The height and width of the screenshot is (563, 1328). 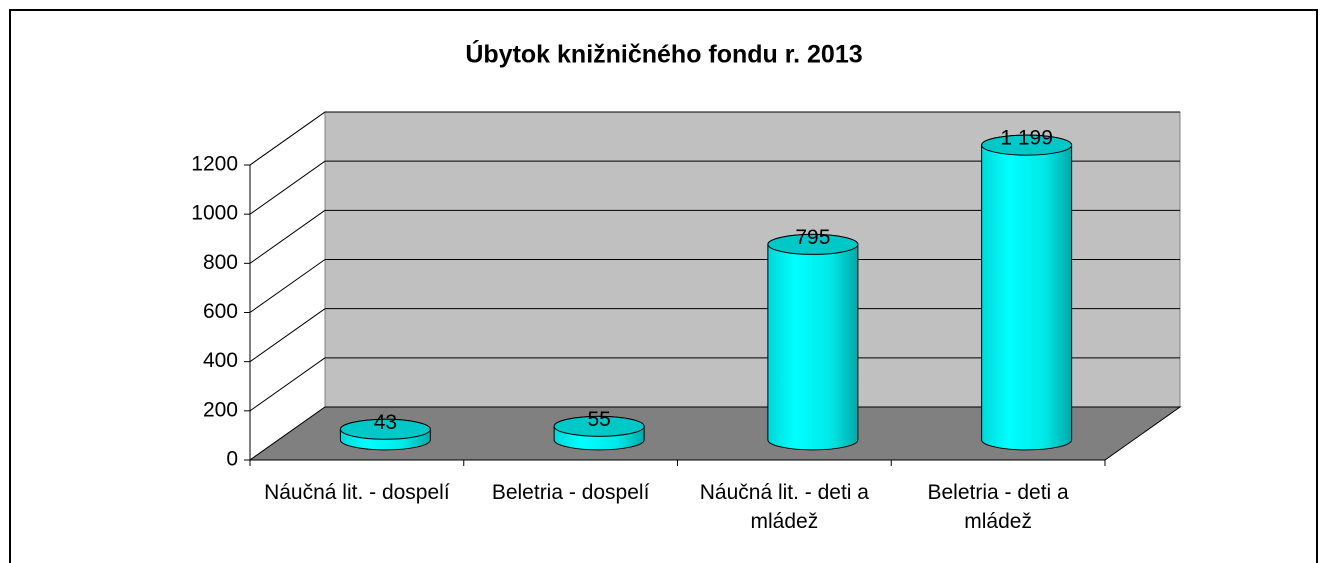 What do you see at coordinates (220, 360) in the screenshot?
I see `y-tick-label: 400` at bounding box center [220, 360].